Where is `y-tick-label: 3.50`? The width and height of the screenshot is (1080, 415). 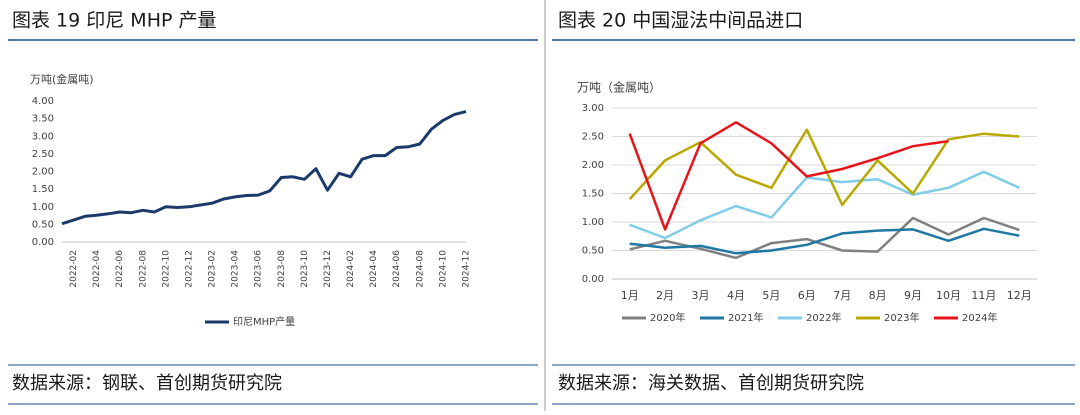
y-tick-label: 3.50 is located at coordinates (43, 119).